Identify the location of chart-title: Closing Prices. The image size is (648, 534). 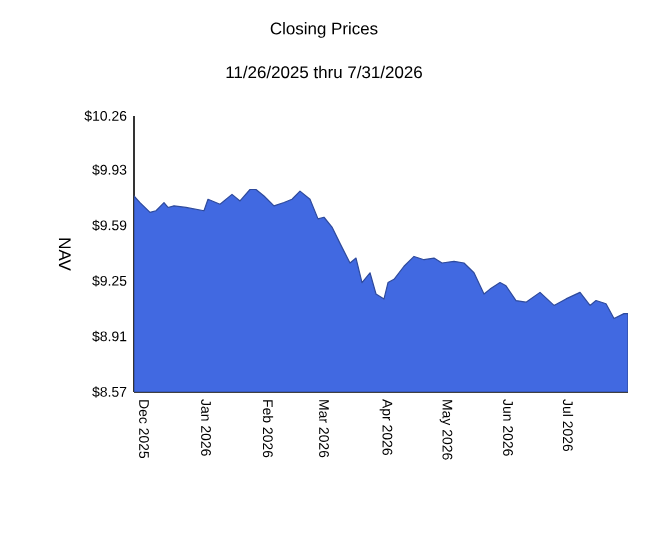
(324, 30).